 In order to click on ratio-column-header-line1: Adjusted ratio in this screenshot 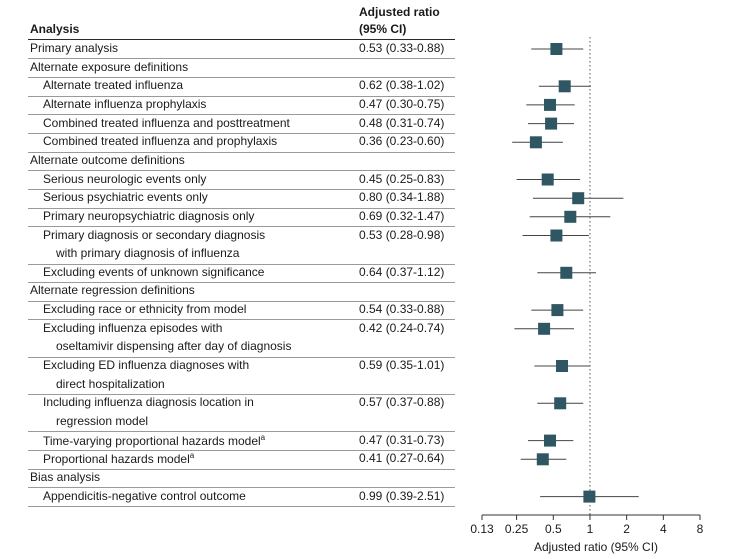, I will do `click(399, 12)`.